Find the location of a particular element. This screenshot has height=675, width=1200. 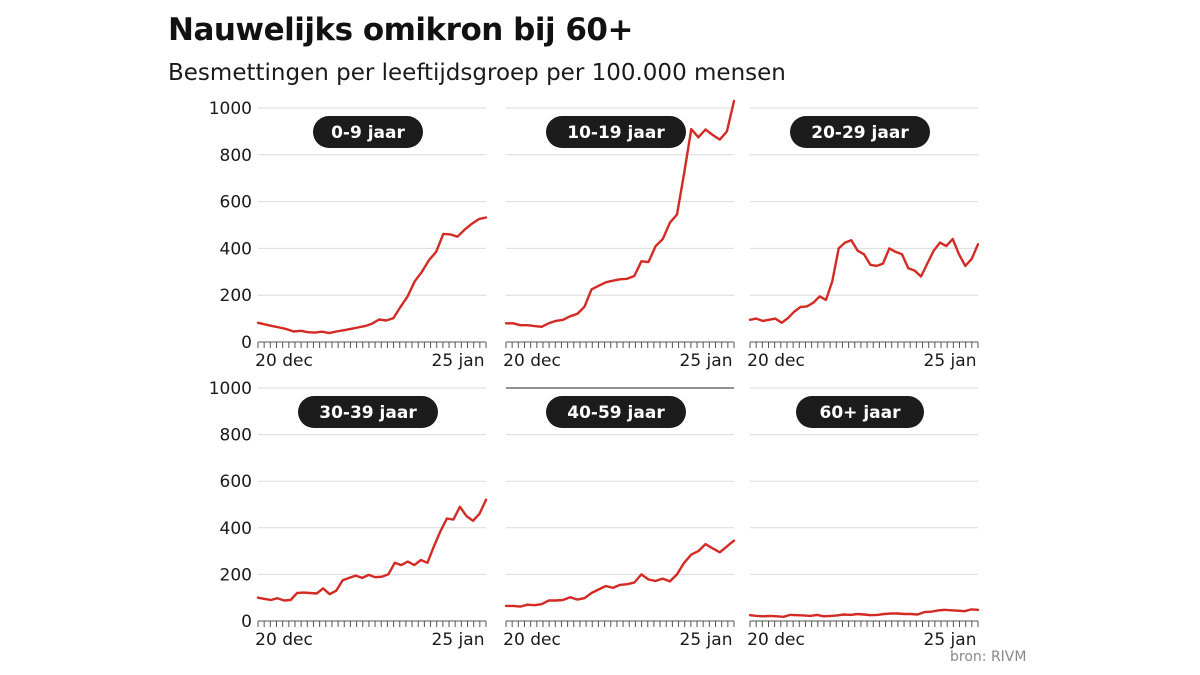

panel-title: 20-29 jaar is located at coordinates (860, 133).